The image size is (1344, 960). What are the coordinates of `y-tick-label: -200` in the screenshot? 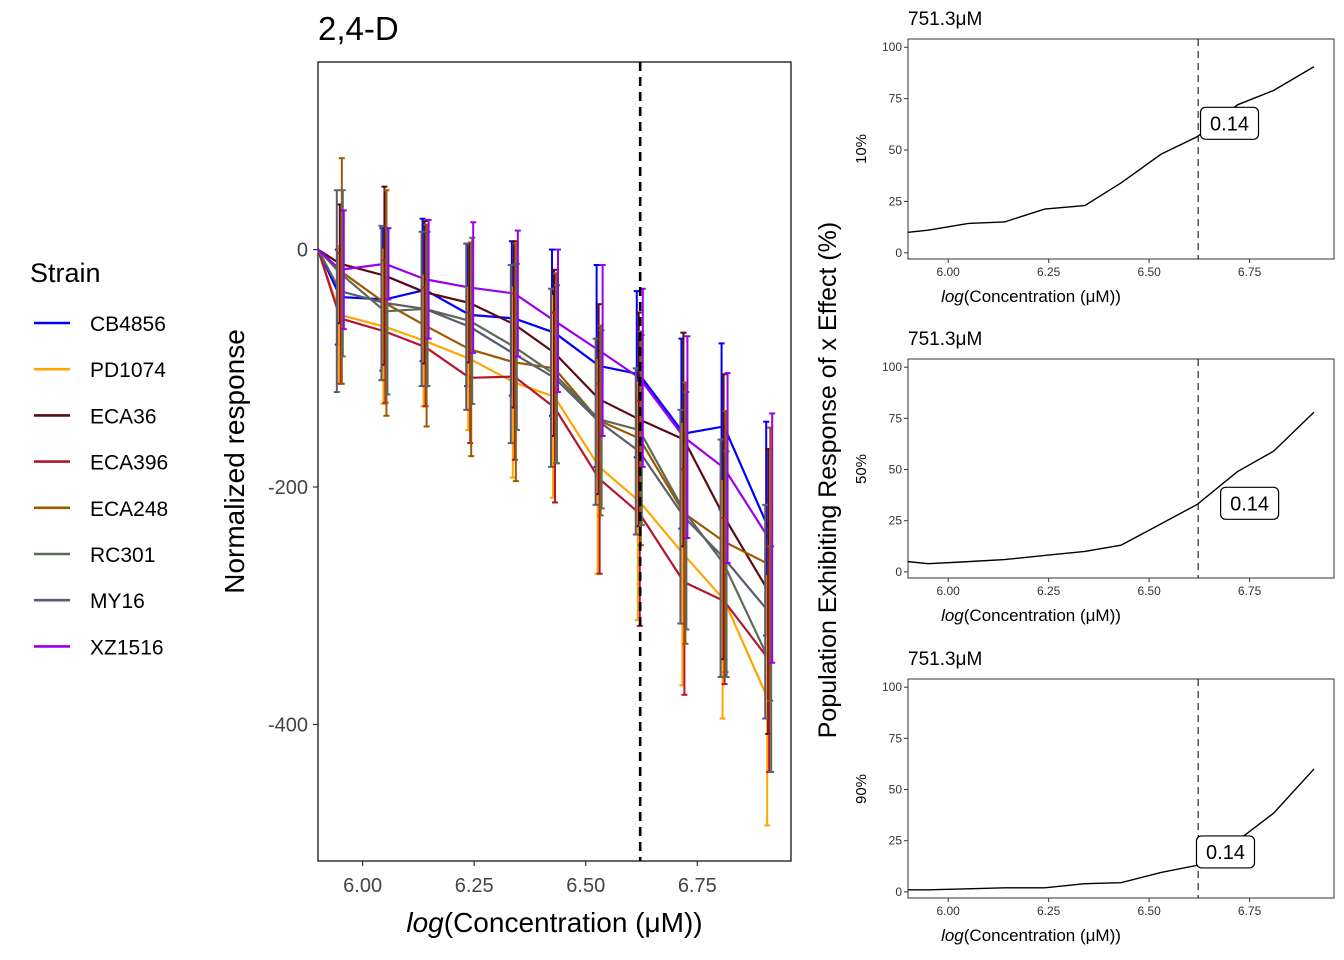 It's located at (288, 488).